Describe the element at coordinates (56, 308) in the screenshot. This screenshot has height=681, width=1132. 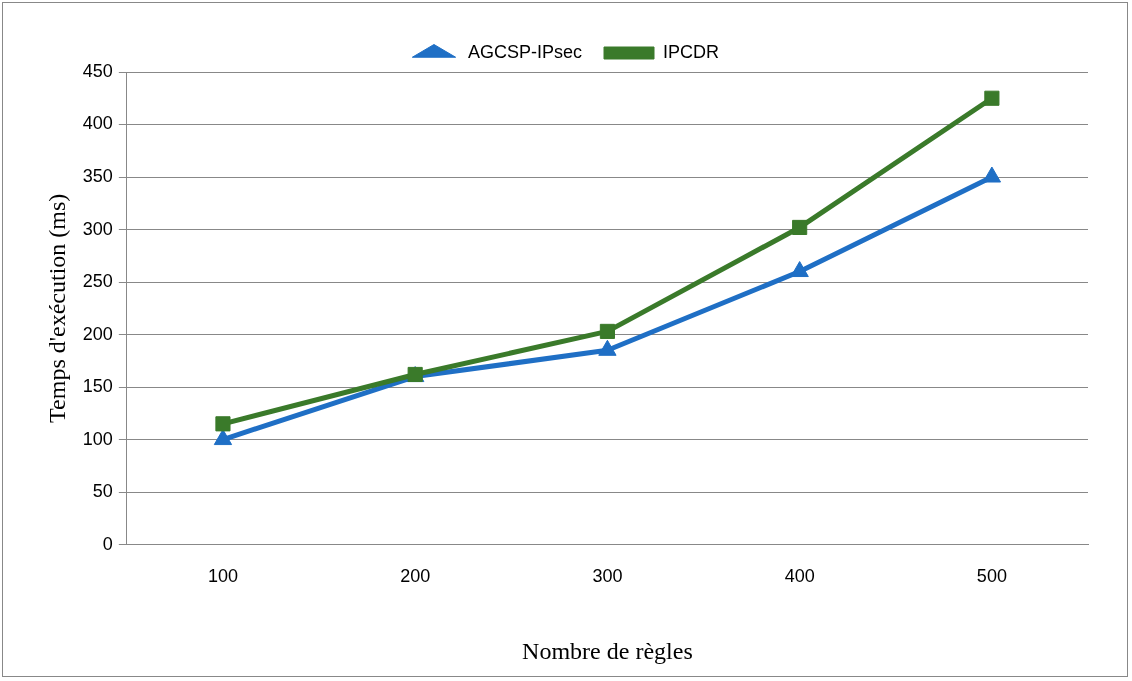
I see `y-axis-title: Temps d'exécution (ms)` at that location.